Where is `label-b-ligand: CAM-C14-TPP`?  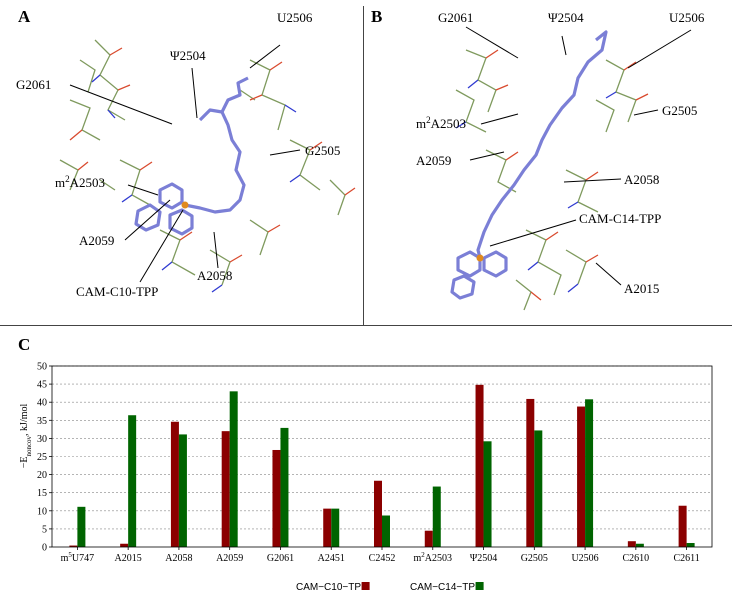
label-b-ligand: CAM-C14-TPP is located at coordinates (620, 218).